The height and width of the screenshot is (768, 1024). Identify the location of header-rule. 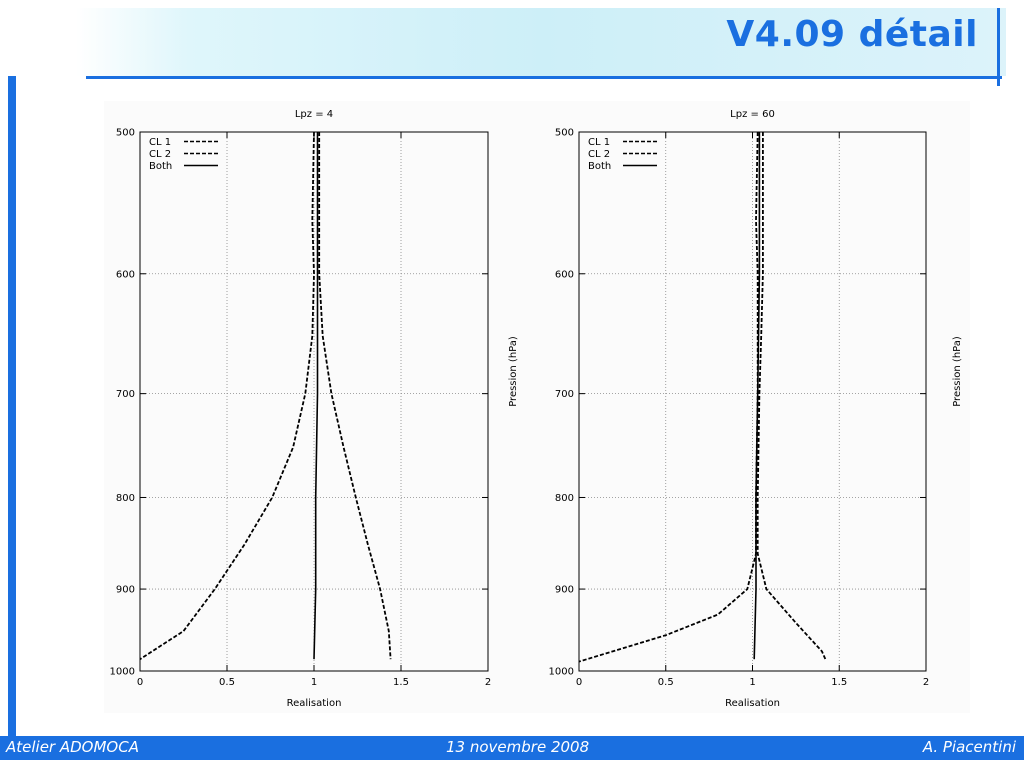
(998, 47).